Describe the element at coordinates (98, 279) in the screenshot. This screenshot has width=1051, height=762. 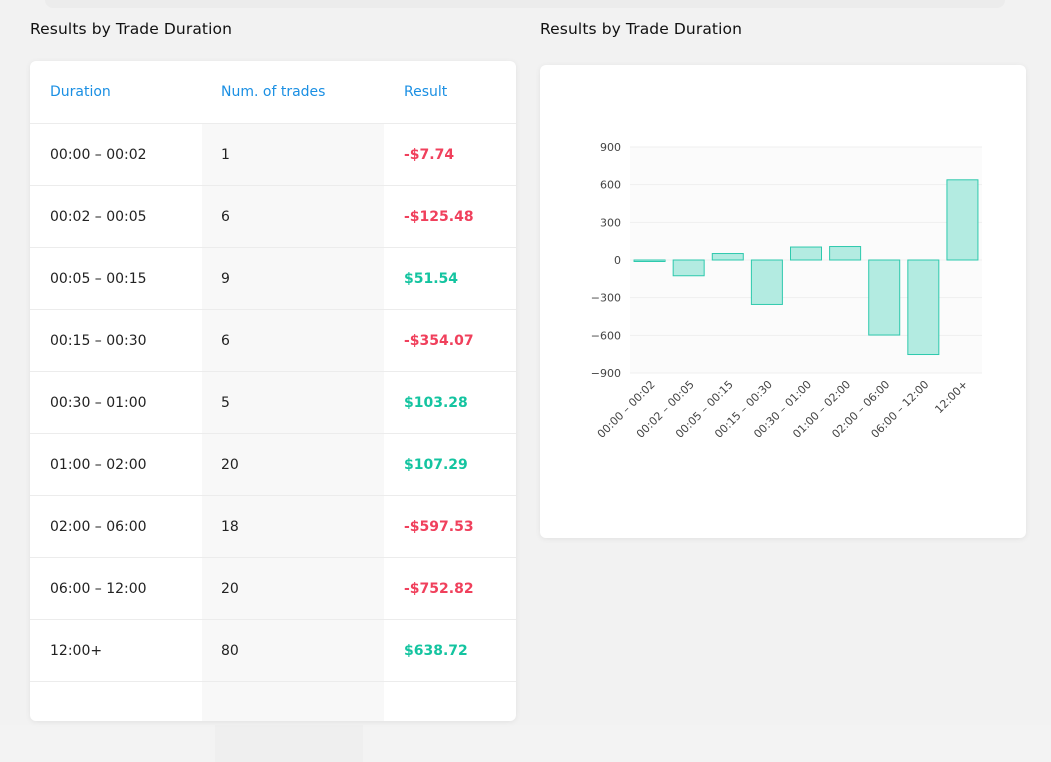
I see `duration-cell: 00:05 – 00:15` at that location.